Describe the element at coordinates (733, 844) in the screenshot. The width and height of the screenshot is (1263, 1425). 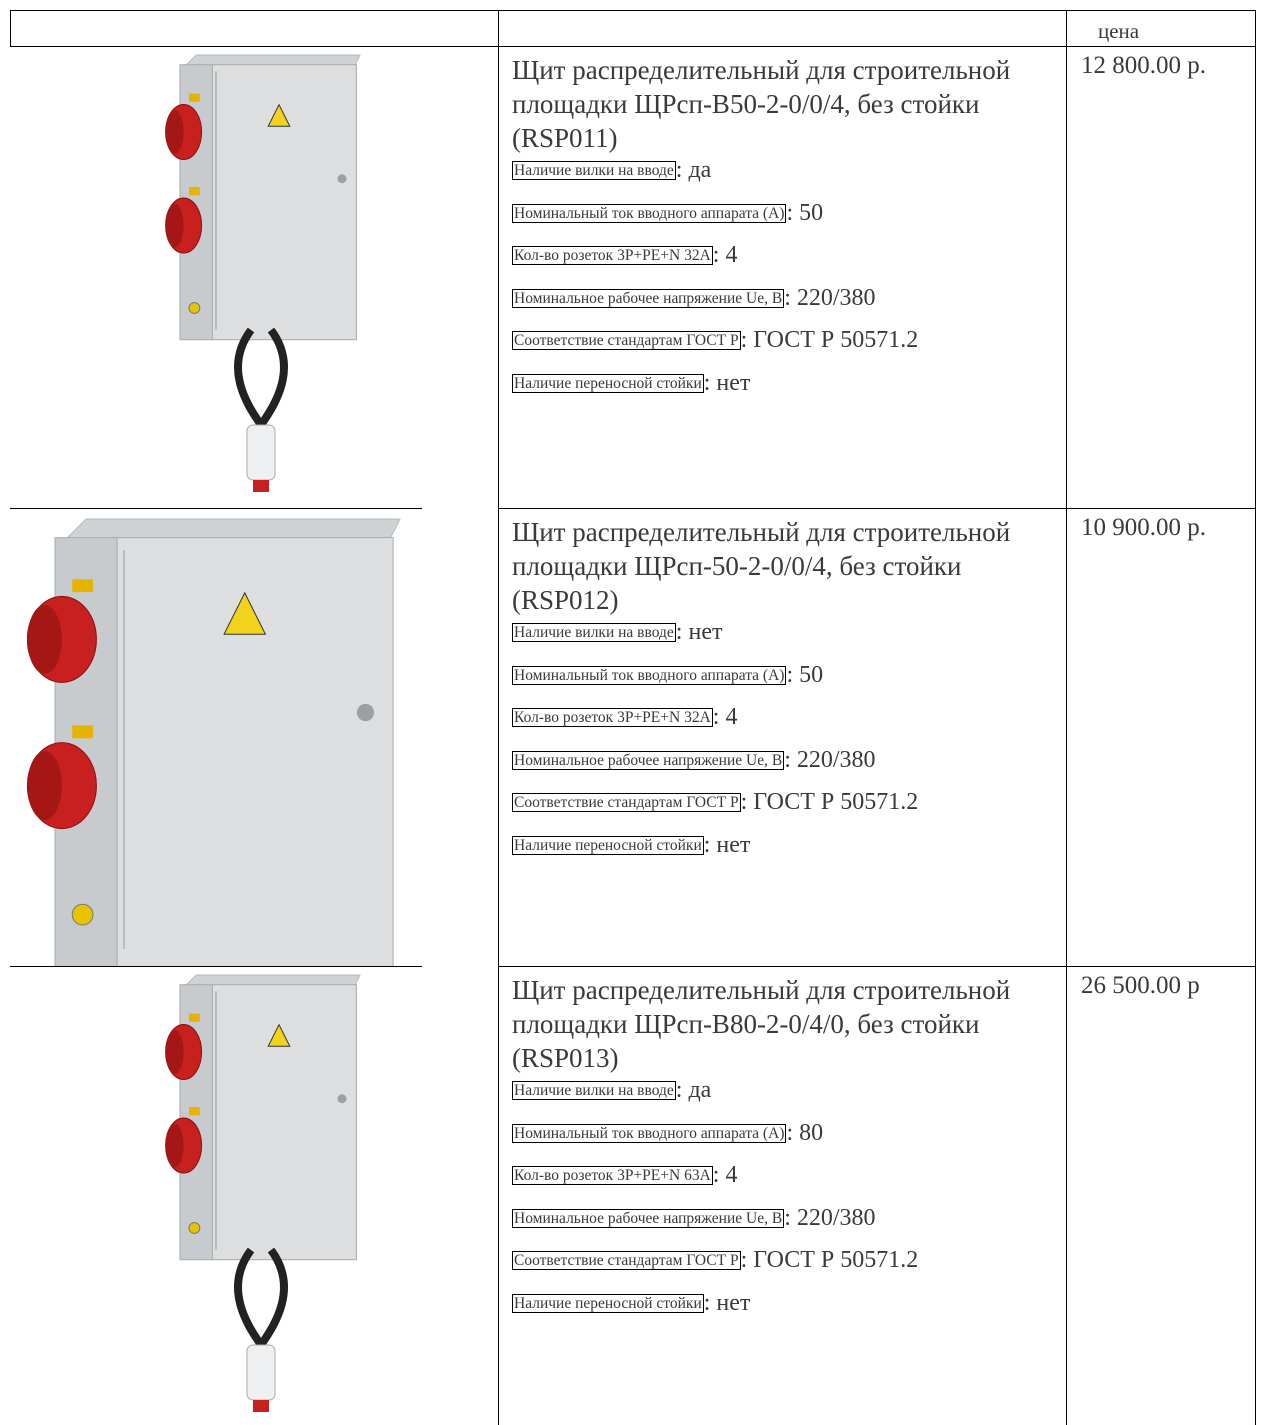
I see `spec-value: нет` at that location.